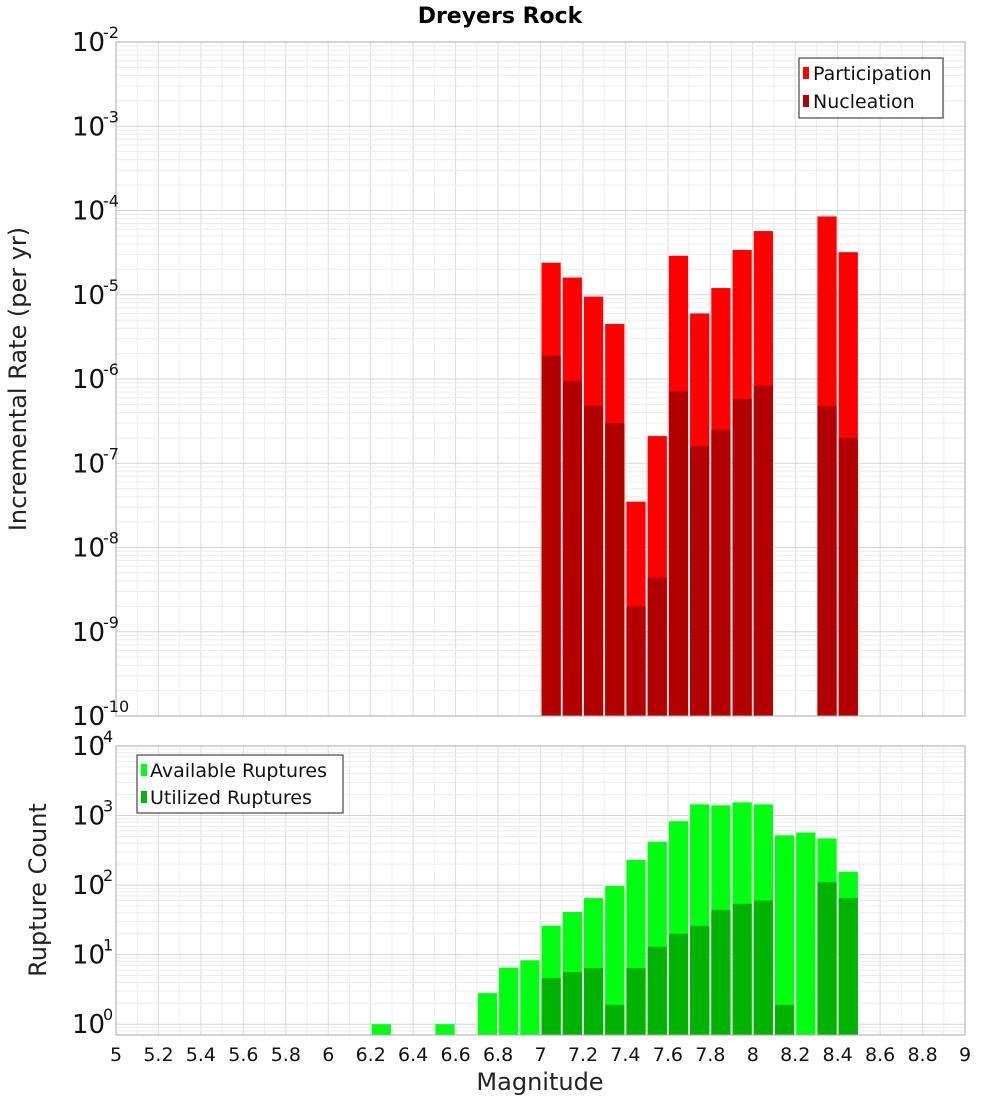  I want to click on chart-title: Dreyers Rock, so click(501, 16).